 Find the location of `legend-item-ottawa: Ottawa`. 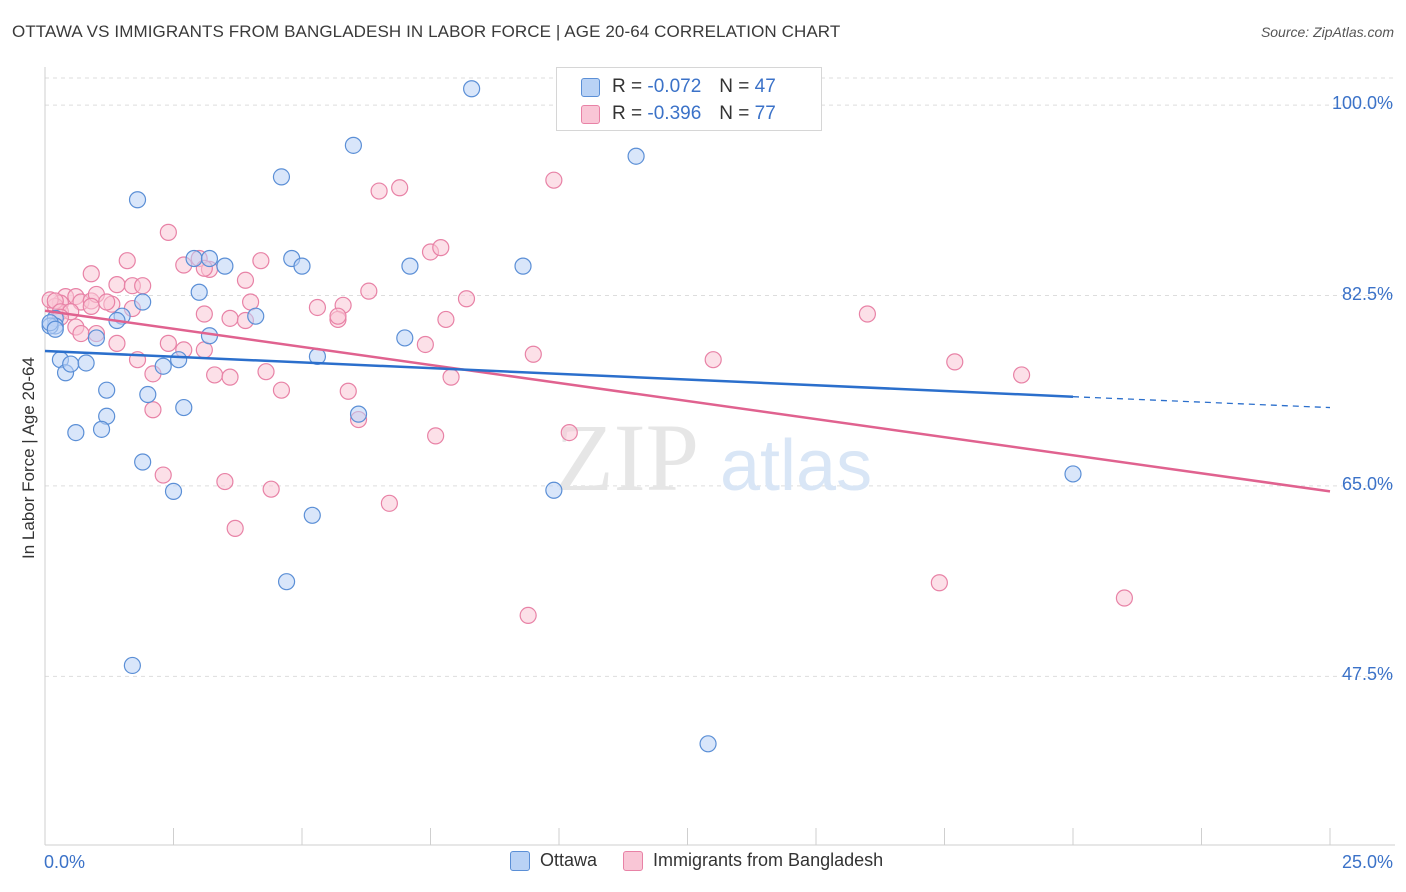

legend-item-ottawa: Ottawa is located at coordinates (553, 860).